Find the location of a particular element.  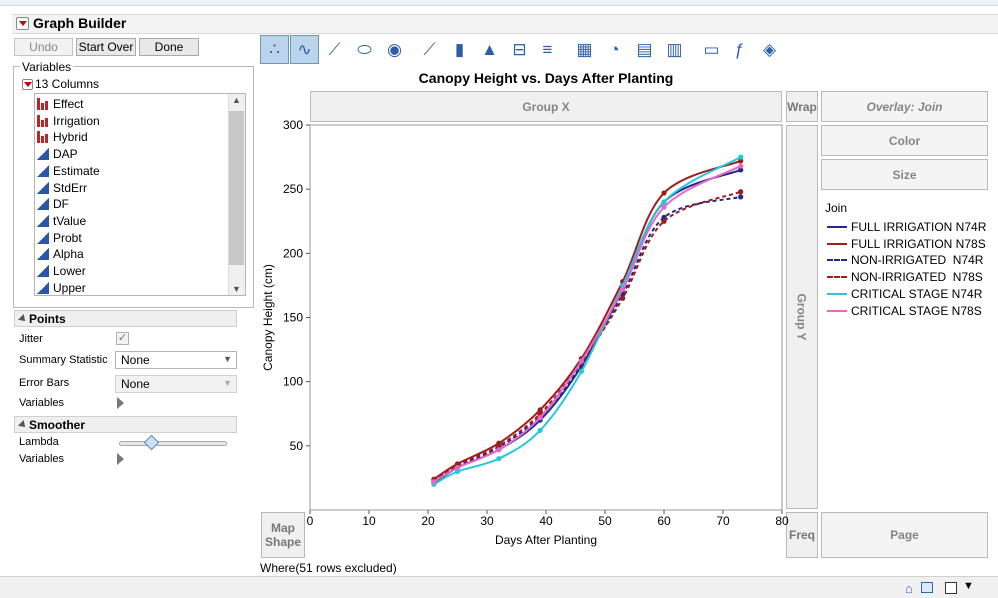

column-item: Upper is located at coordinates (61, 287).